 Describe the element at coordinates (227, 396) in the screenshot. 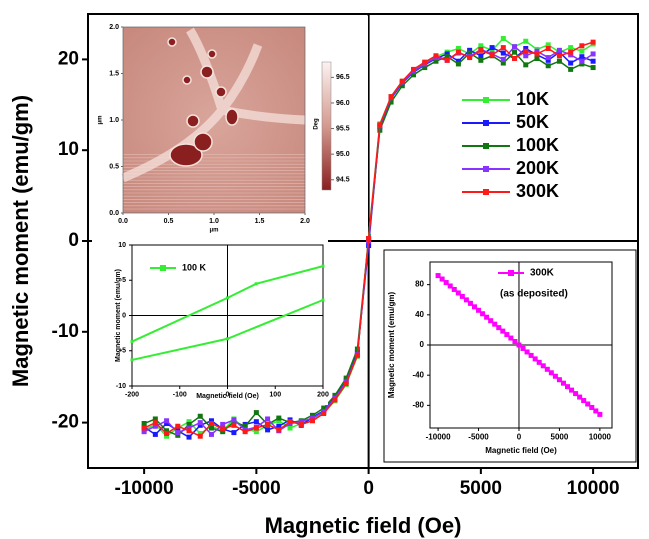

I see `x-axis-label: Magnetic field (Oe)` at that location.